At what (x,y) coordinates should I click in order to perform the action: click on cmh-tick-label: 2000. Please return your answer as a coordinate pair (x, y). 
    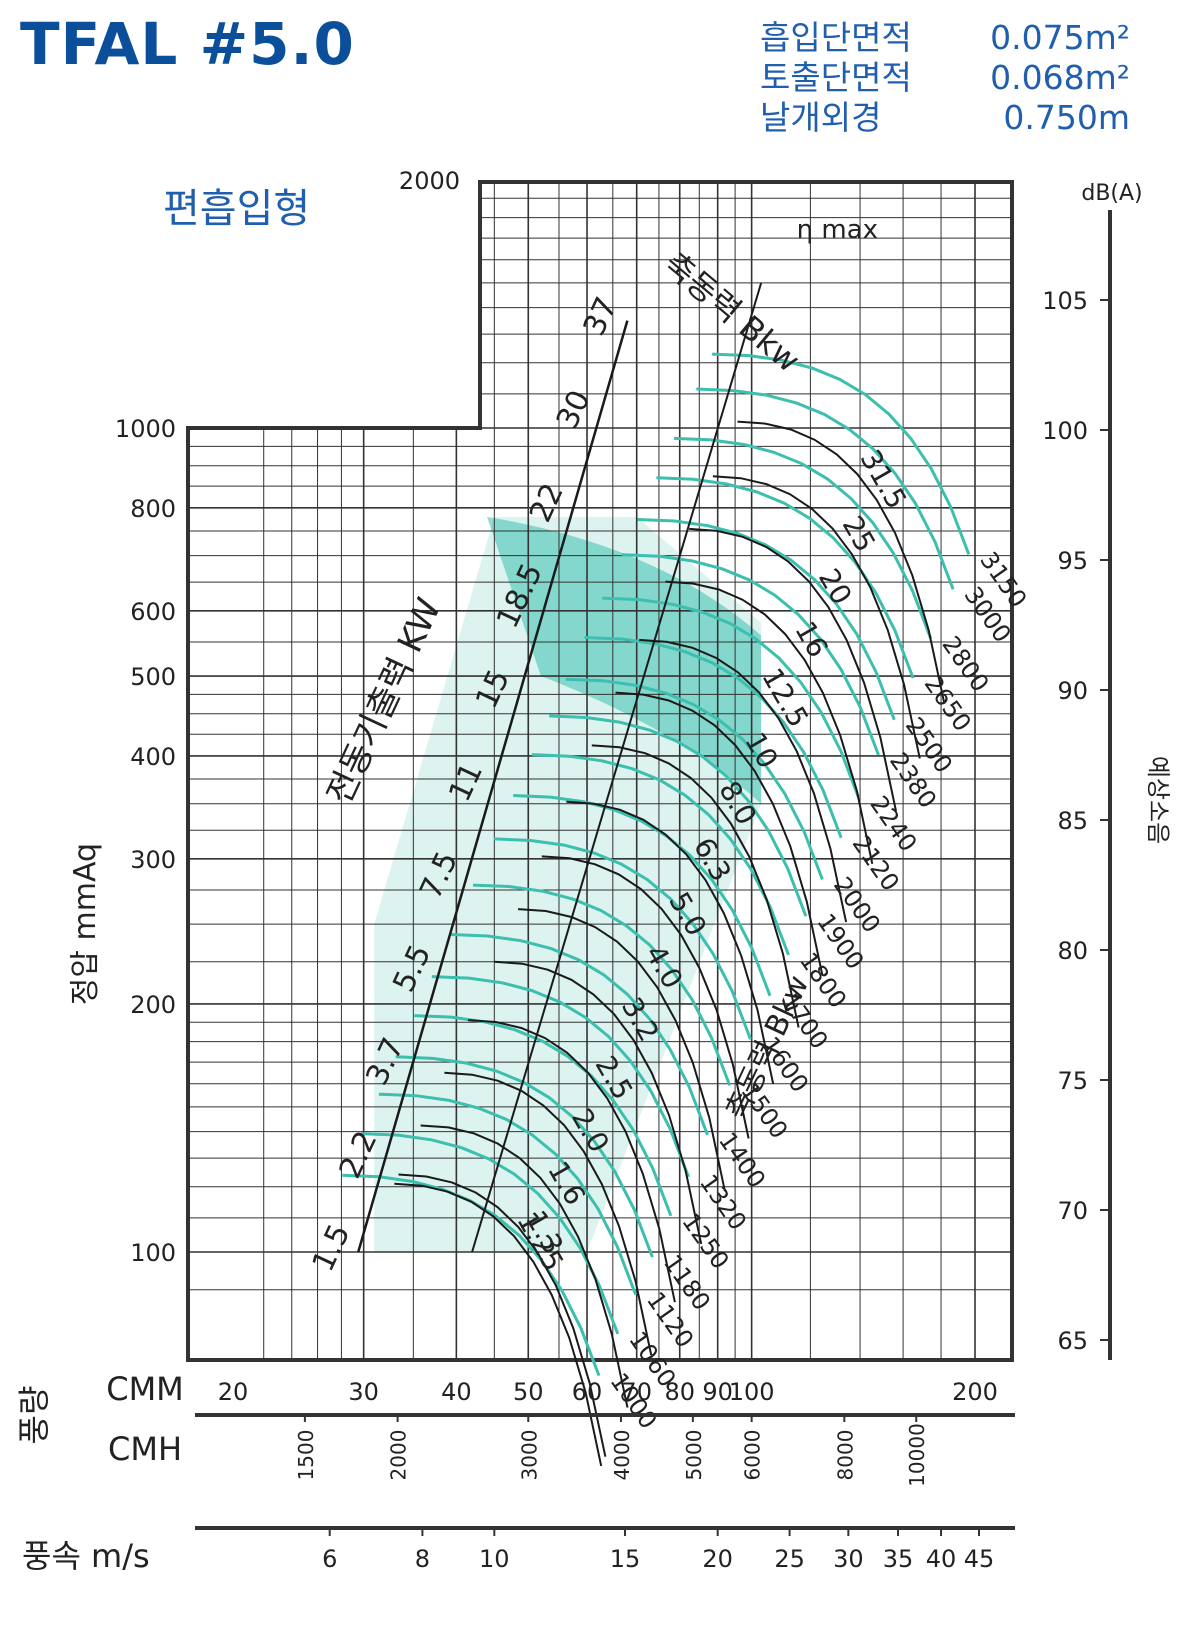
    Looking at the image, I should click on (399, 1455).